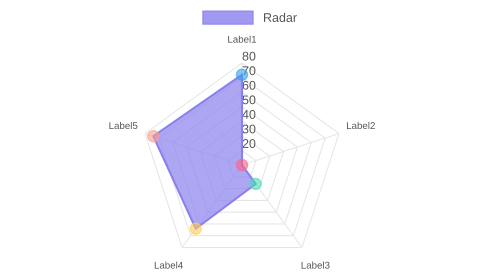 The height and width of the screenshot is (279, 500). What do you see at coordinates (242, 39) in the screenshot?
I see `spoke-label: Label1` at bounding box center [242, 39].